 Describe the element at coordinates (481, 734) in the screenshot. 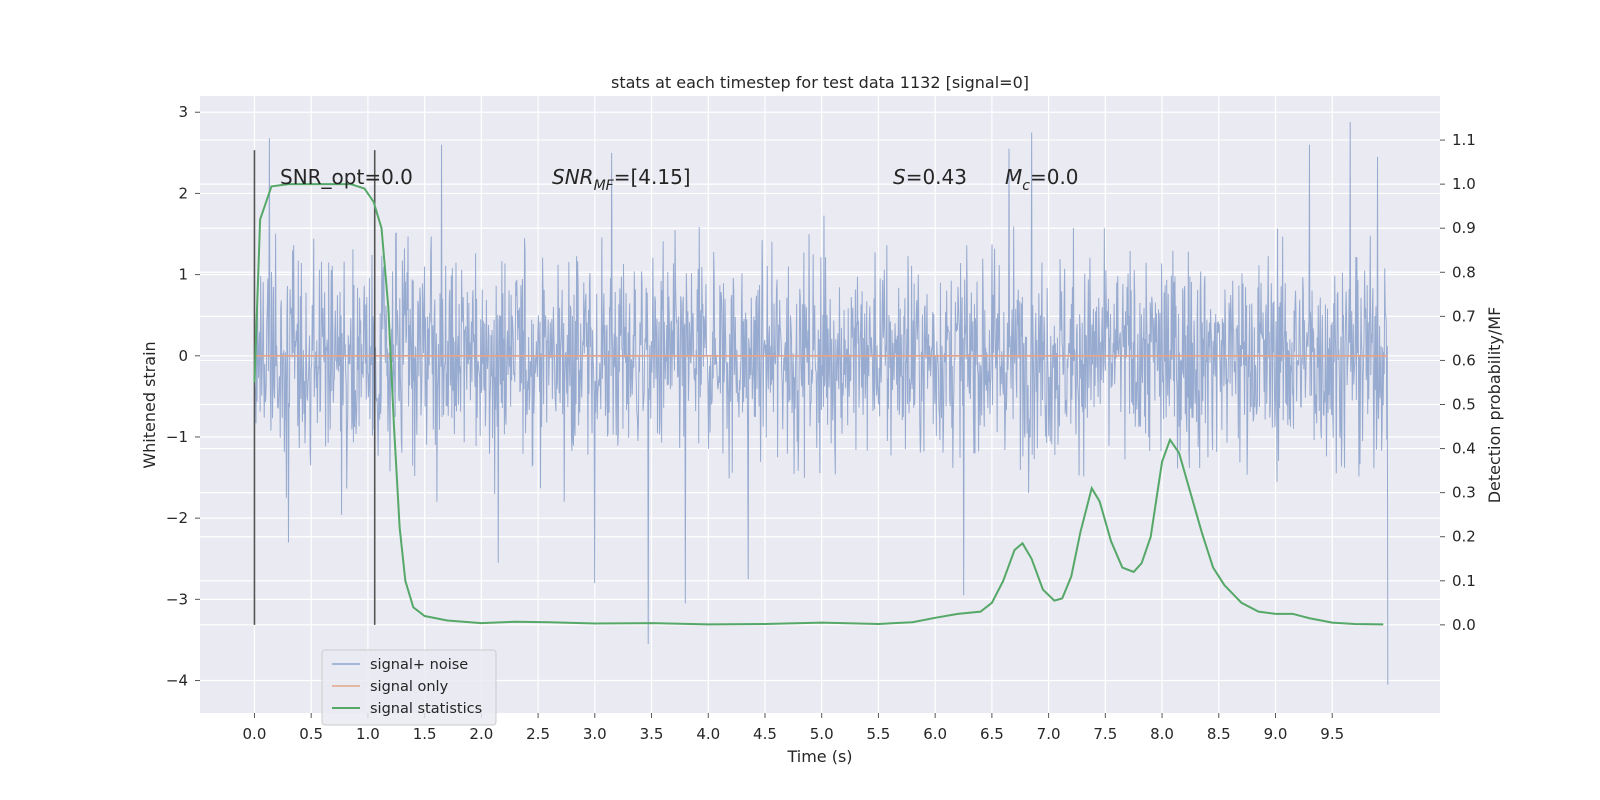

I see `x-tick-label: 2.0` at that location.